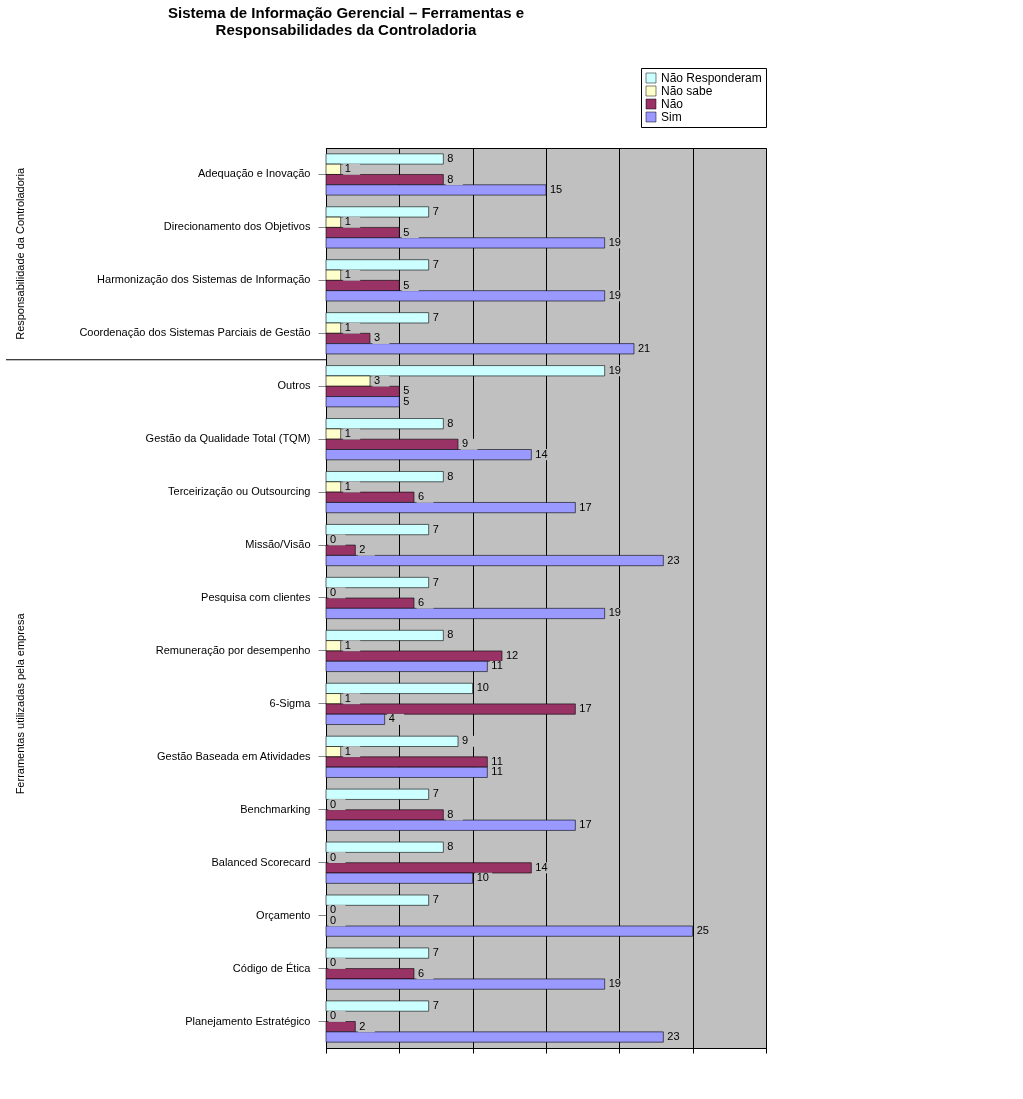 The image size is (1023, 1099). What do you see at coordinates (204, 279) in the screenshot?
I see `y-tick-label: Harmonização dos Sistemas de Informação` at bounding box center [204, 279].